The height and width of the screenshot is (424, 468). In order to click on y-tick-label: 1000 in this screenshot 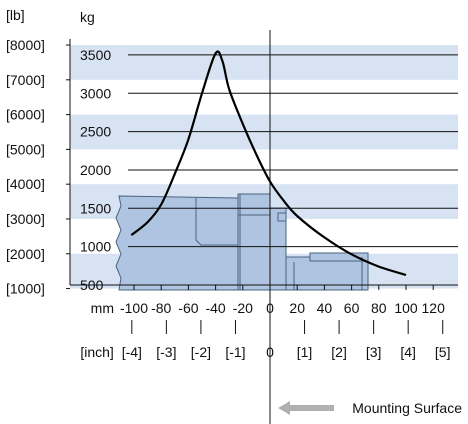, I will do `click(95, 247)`.